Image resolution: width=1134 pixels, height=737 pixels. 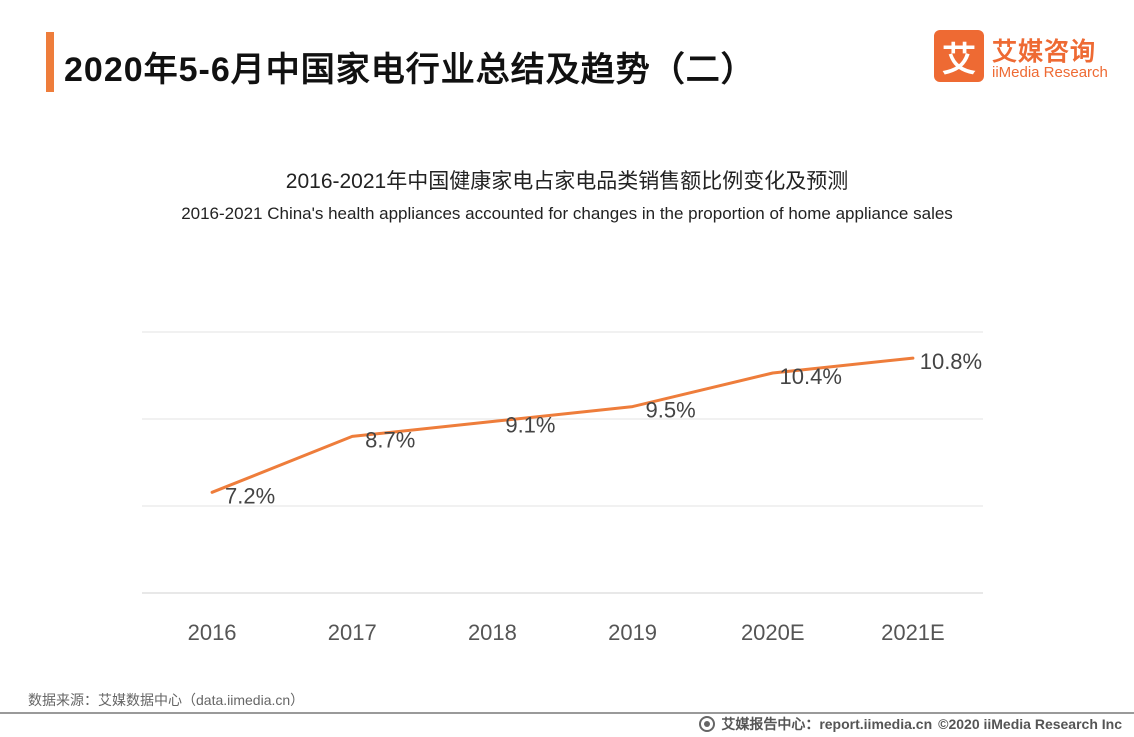 I want to click on x-tick-label: 2019, so click(x=632, y=632).